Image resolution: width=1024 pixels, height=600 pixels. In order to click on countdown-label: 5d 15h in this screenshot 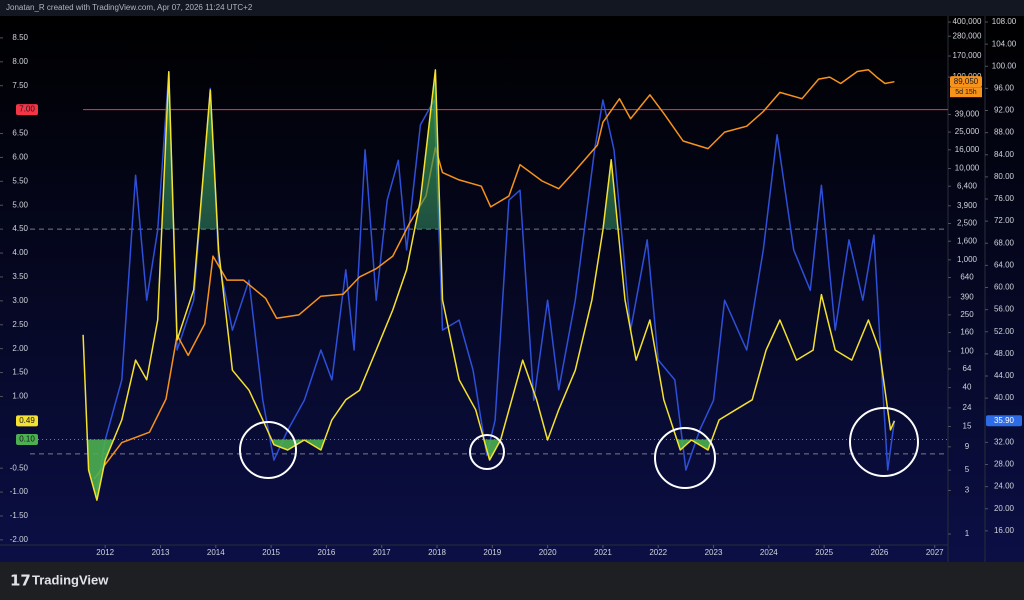, I will do `click(966, 92)`.